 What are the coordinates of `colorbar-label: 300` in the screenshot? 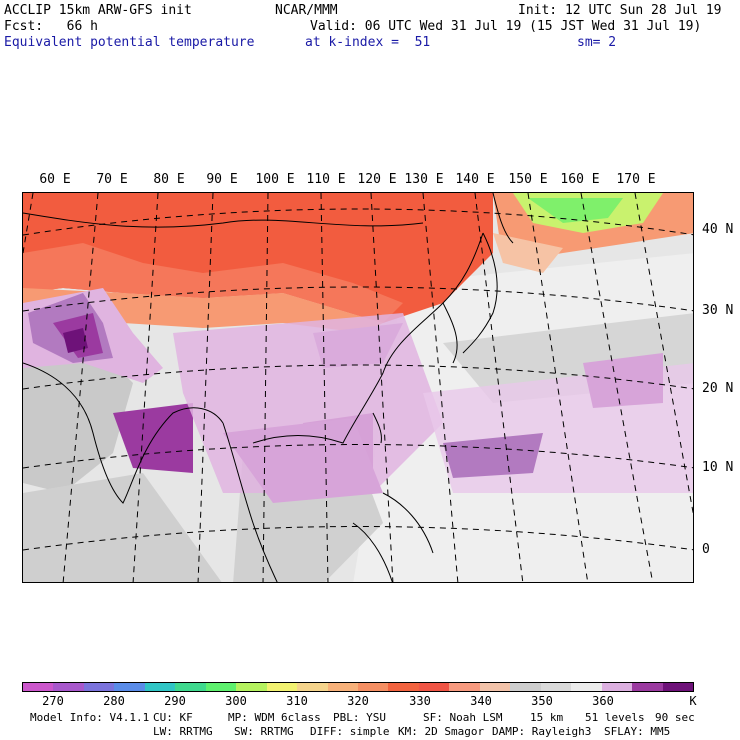 It's located at (236, 701).